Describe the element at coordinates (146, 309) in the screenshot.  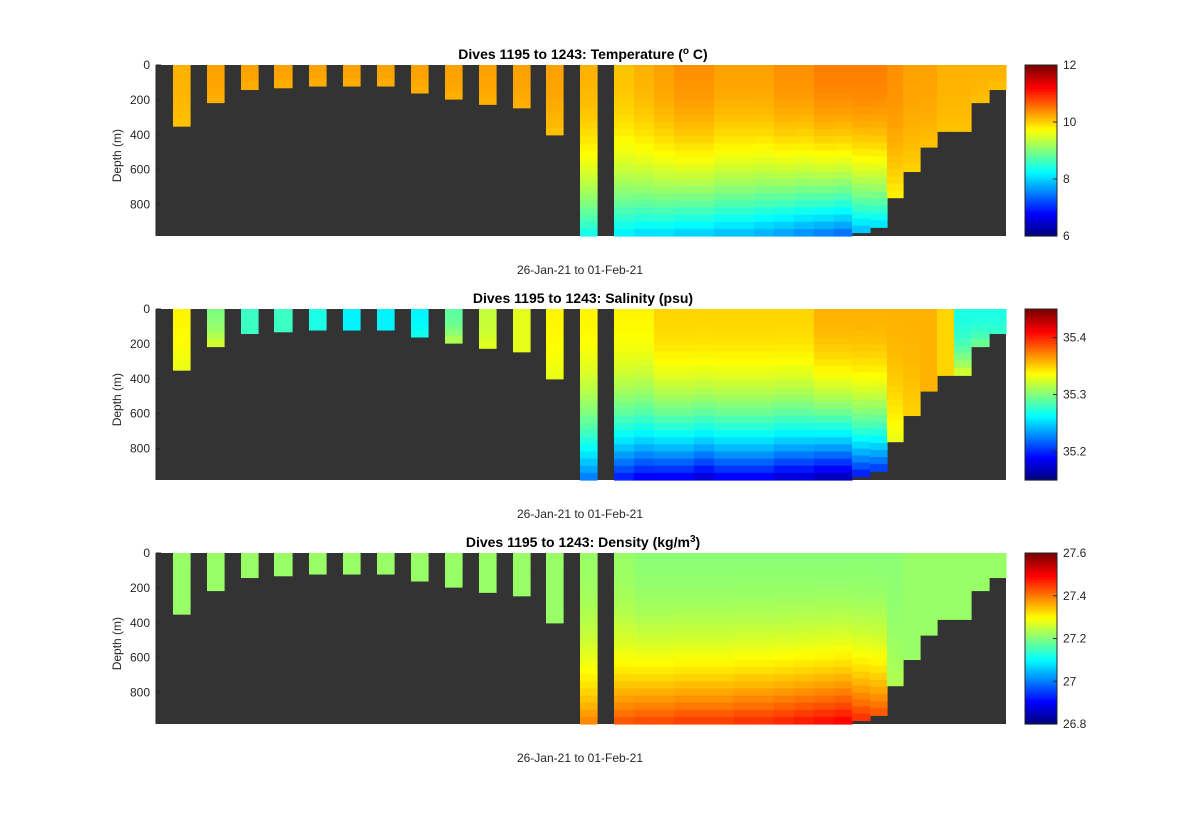
I see `y-tick-label: 0` at that location.